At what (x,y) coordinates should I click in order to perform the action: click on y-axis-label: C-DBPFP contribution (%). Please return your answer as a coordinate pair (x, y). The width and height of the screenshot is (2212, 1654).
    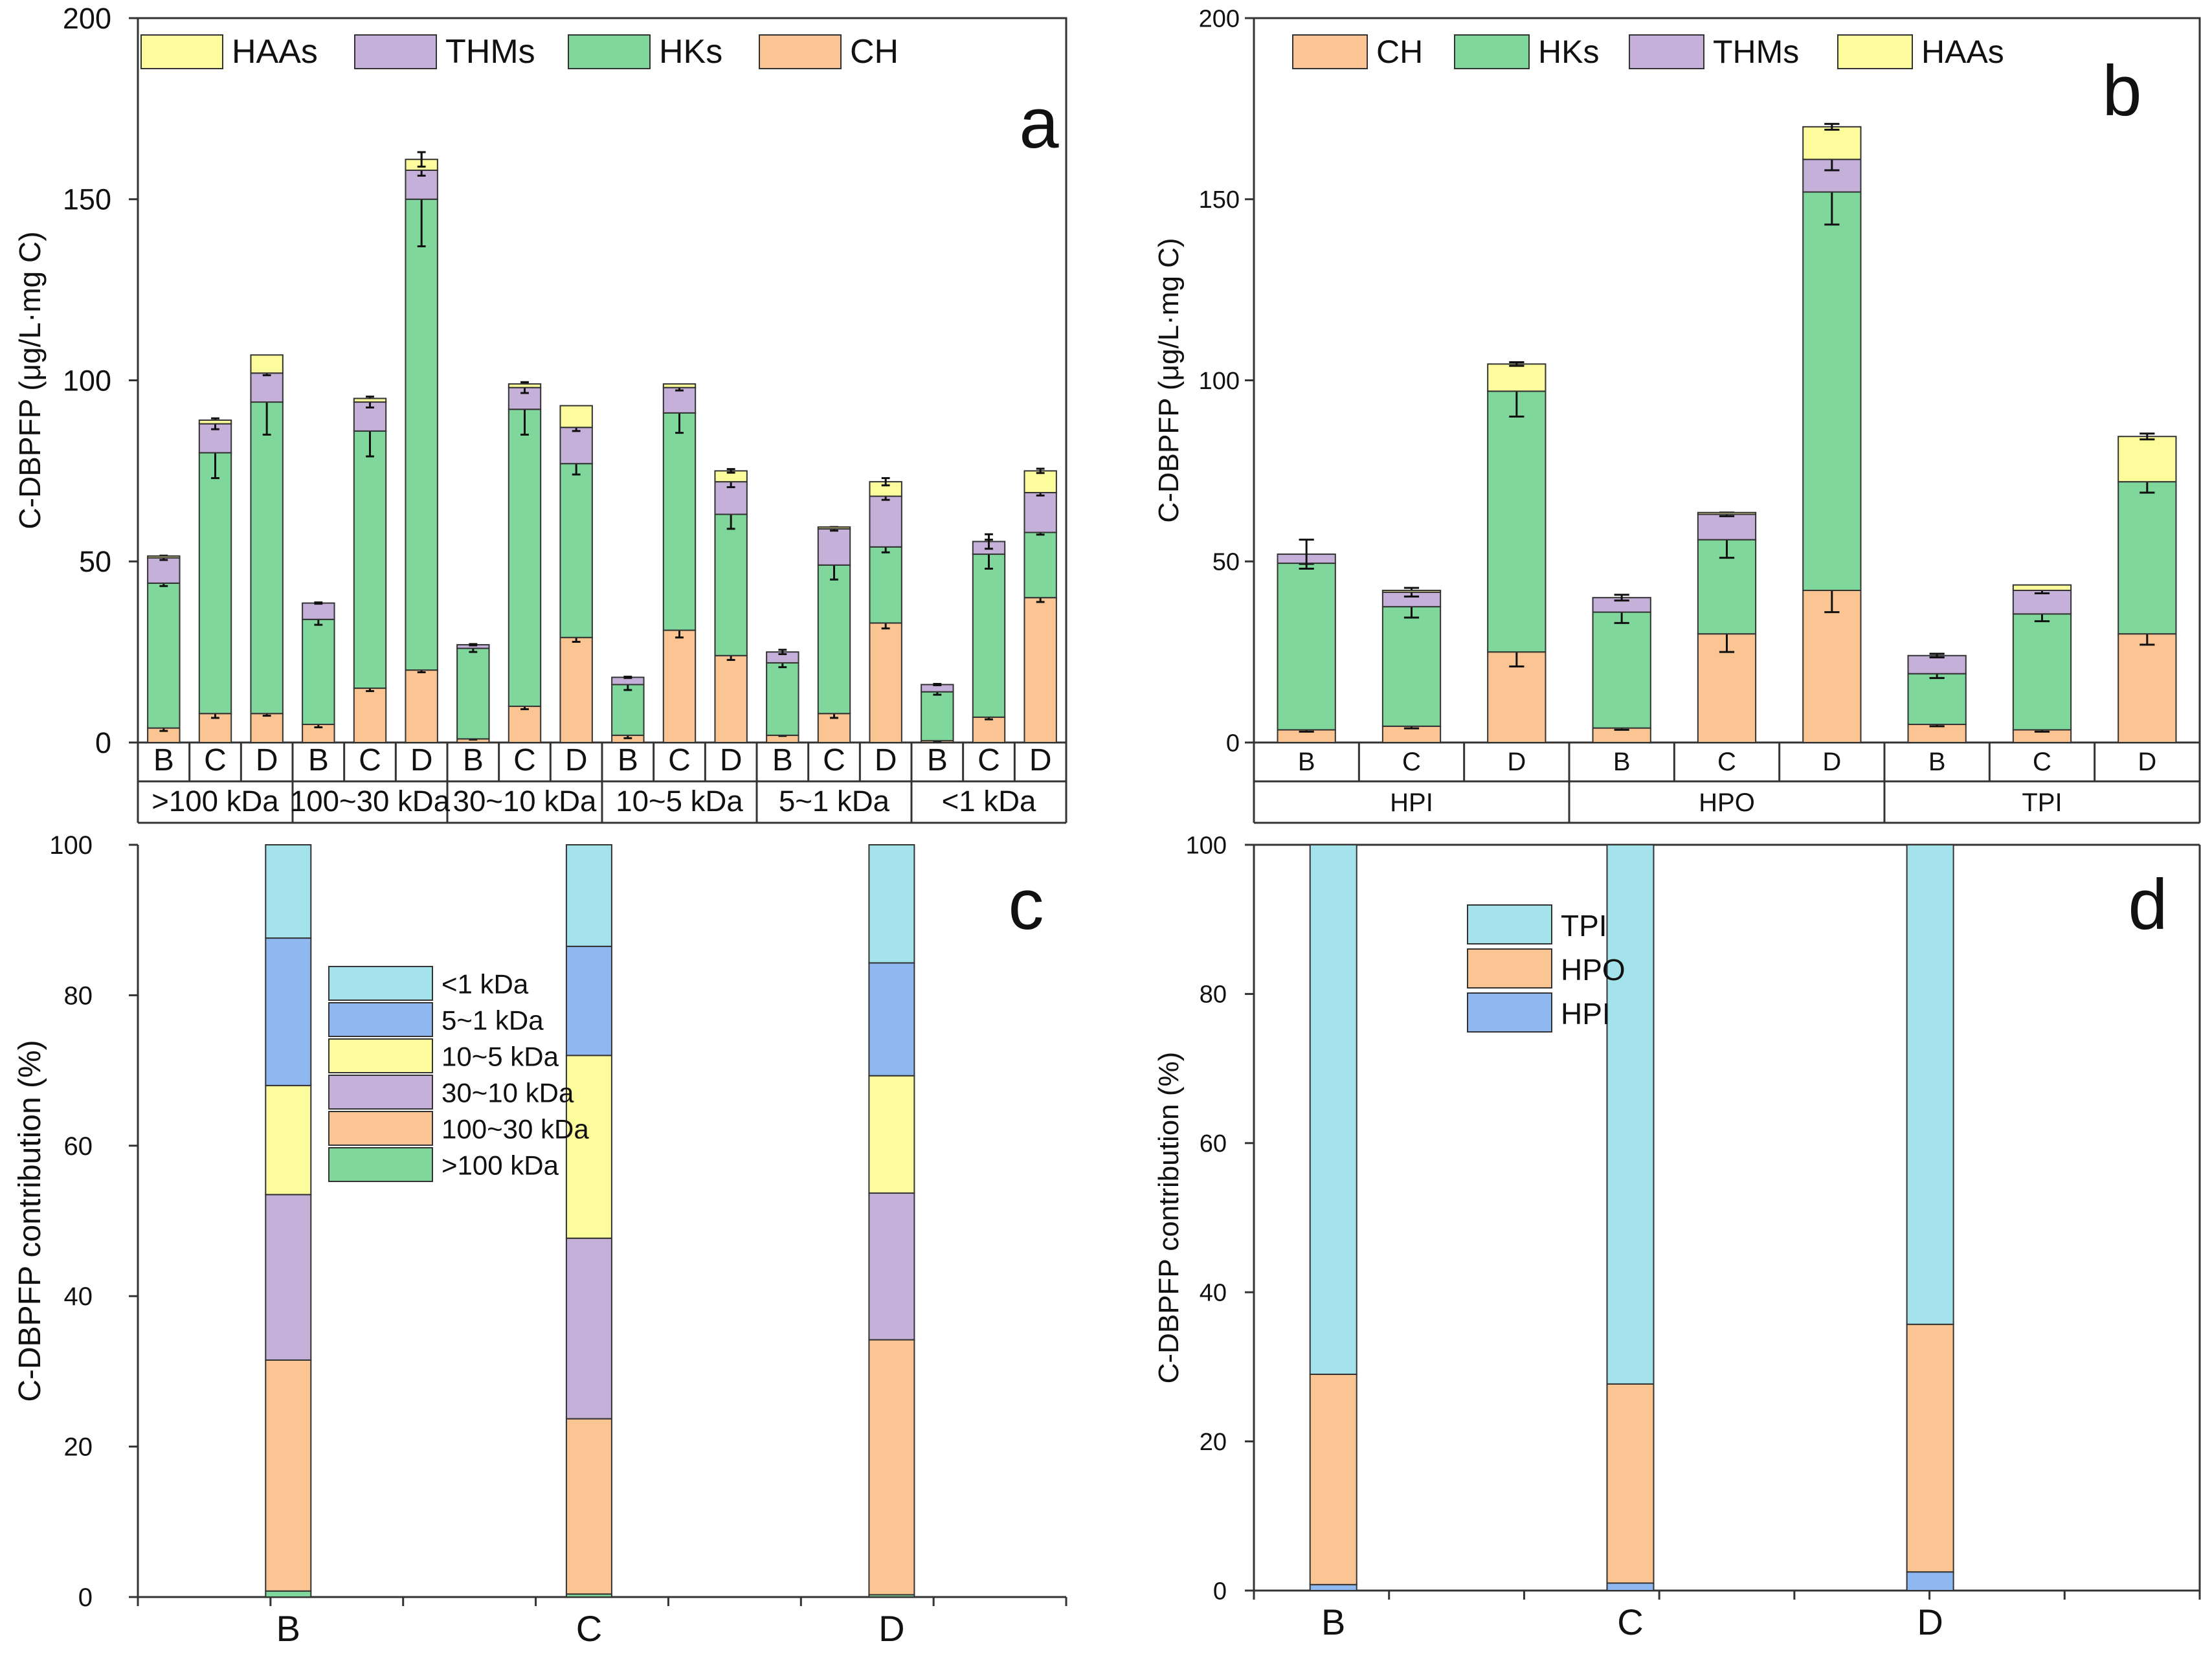
    Looking at the image, I should click on (1169, 1218).